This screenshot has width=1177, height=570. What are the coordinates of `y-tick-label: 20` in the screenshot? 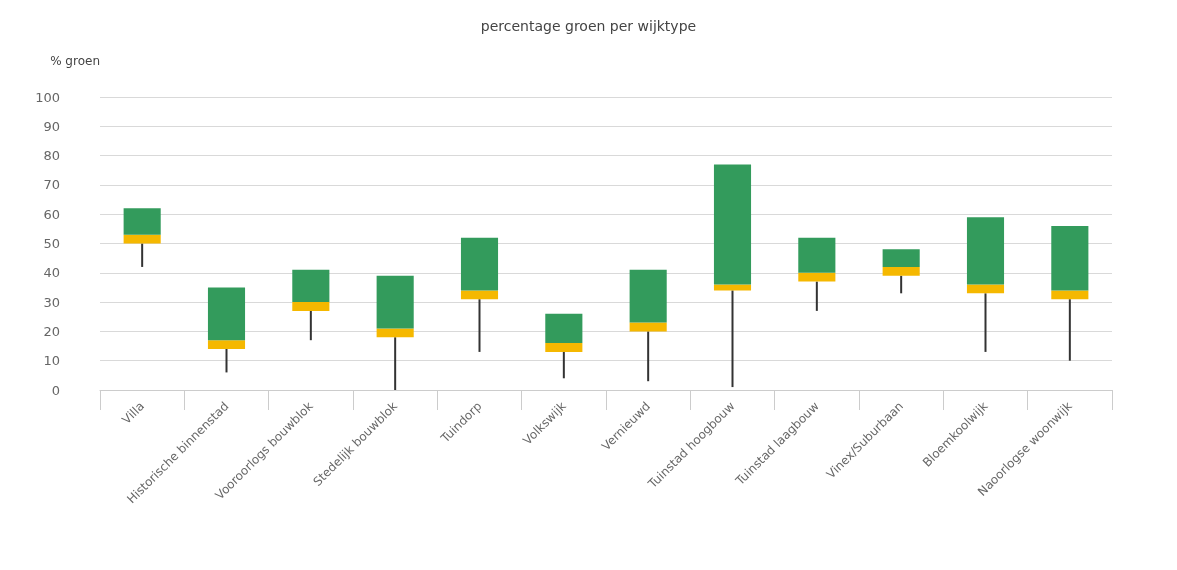 It's located at (51, 331).